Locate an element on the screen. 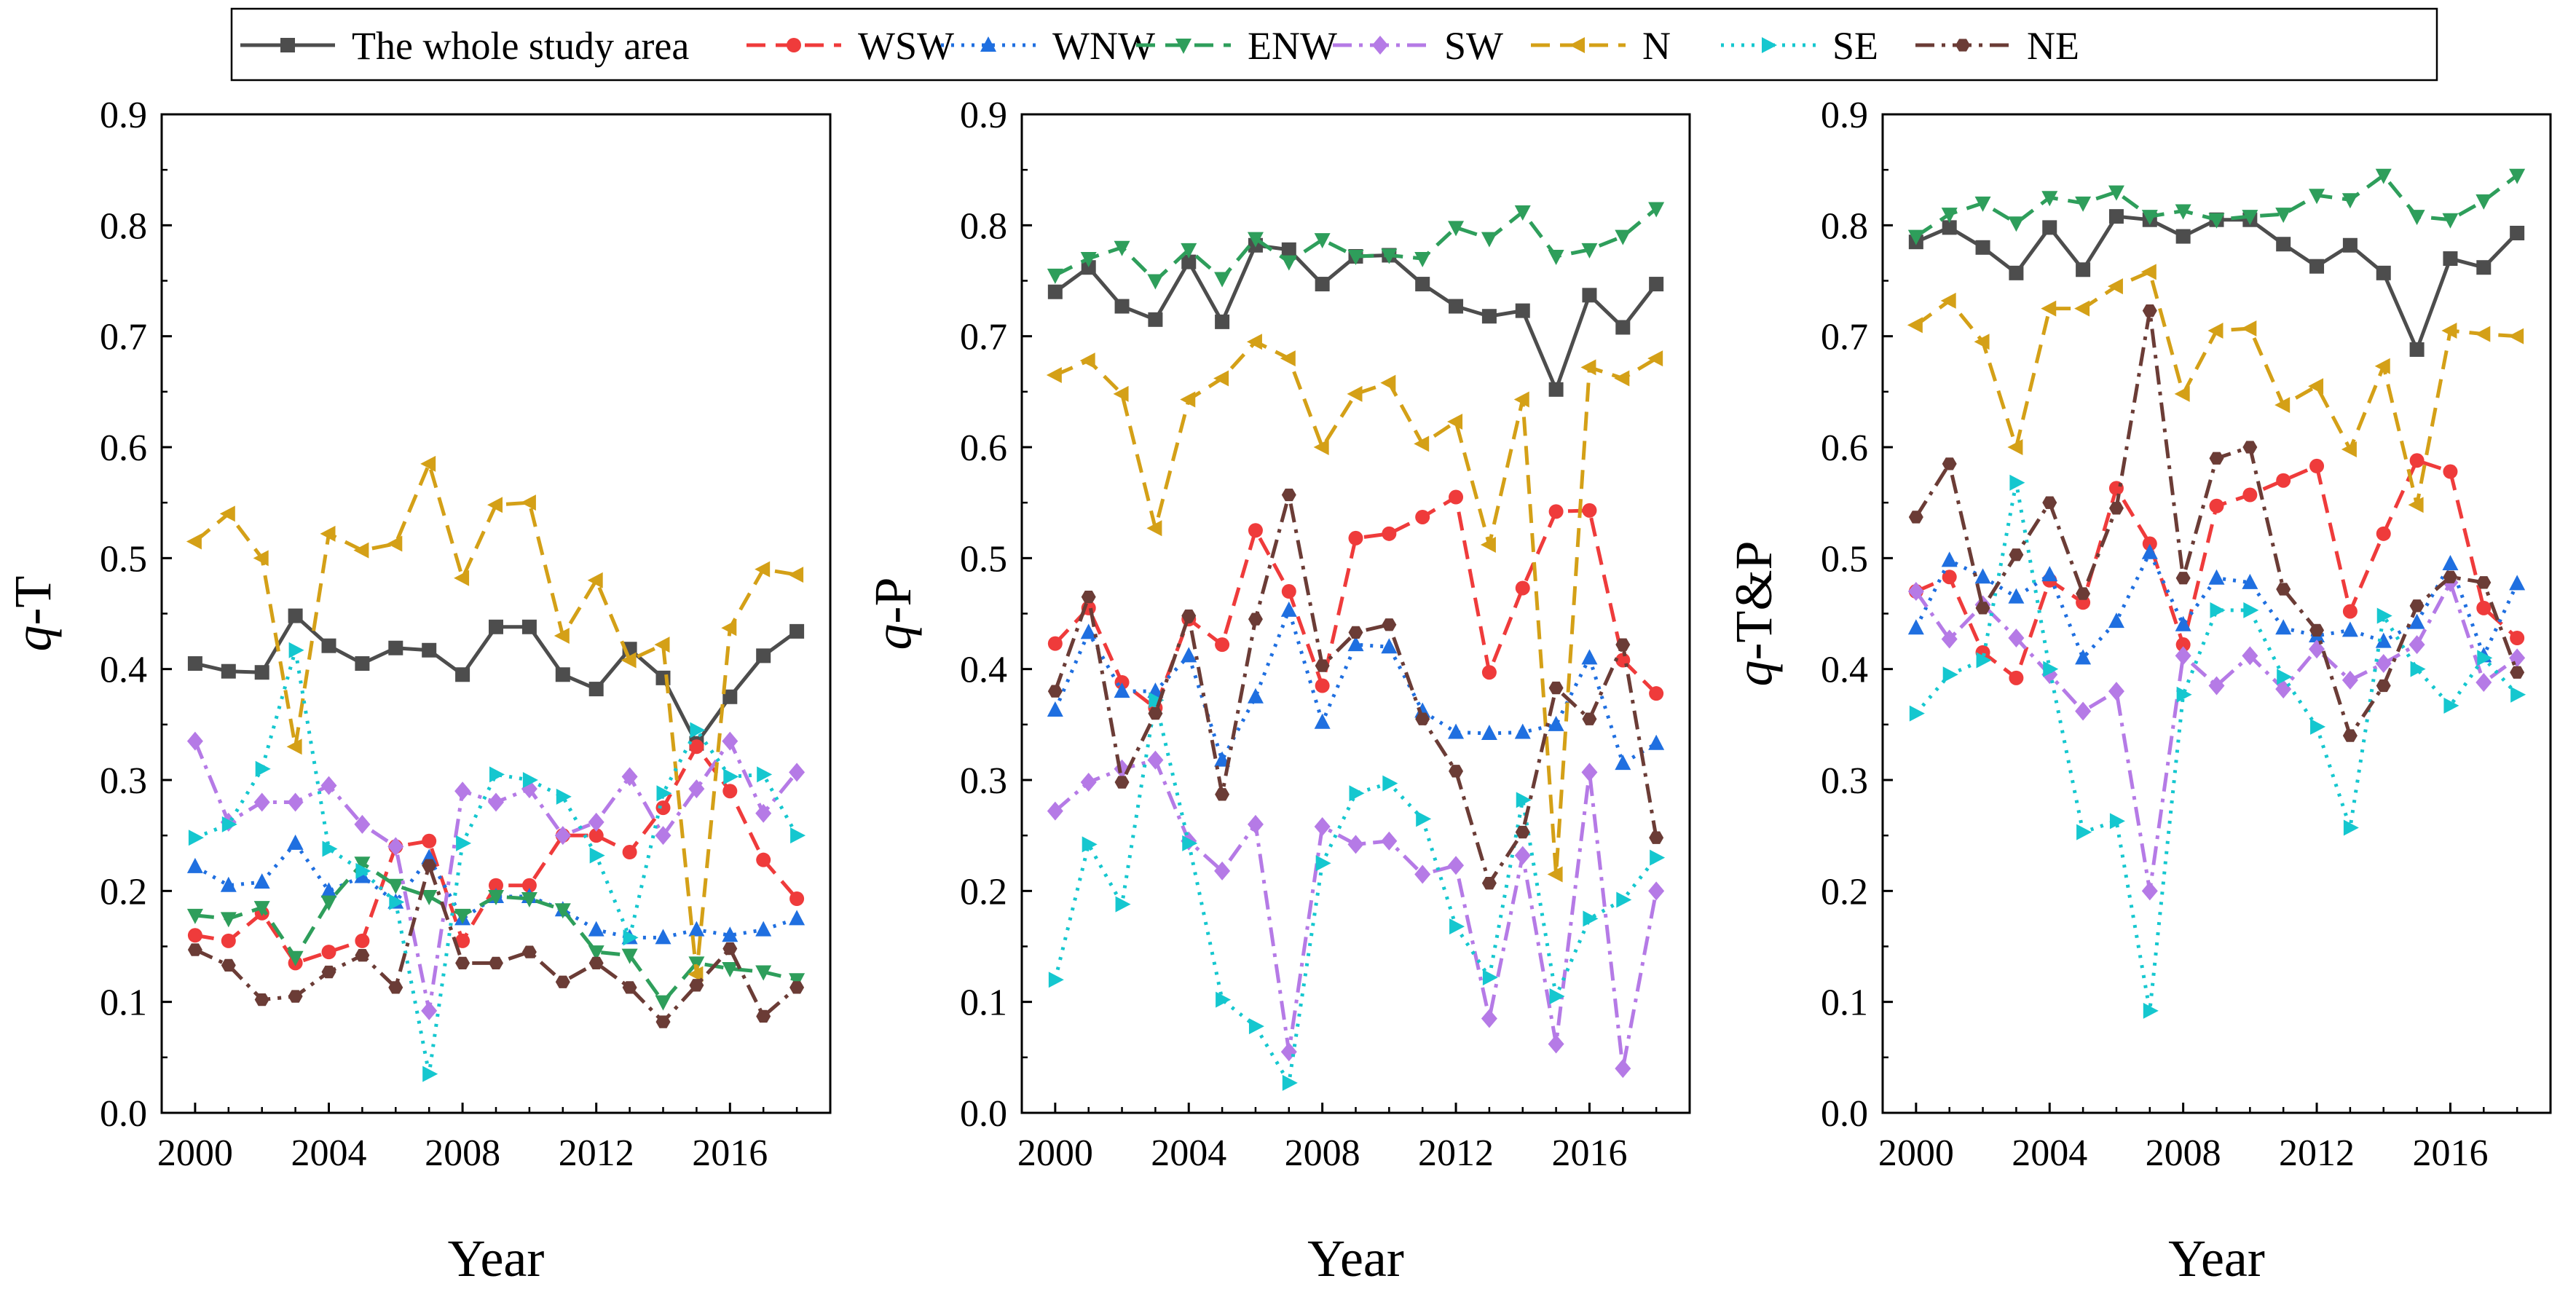 The height and width of the screenshot is (1292, 2576). series-se is located at coordinates (2217, 746).